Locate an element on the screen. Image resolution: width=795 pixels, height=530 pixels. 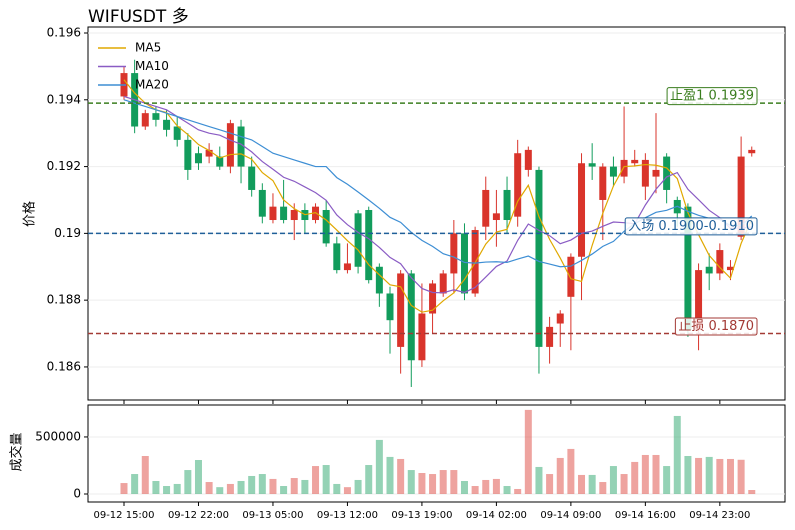
x-tick-label: 09-14 16:00 is located at coordinates (645, 515).